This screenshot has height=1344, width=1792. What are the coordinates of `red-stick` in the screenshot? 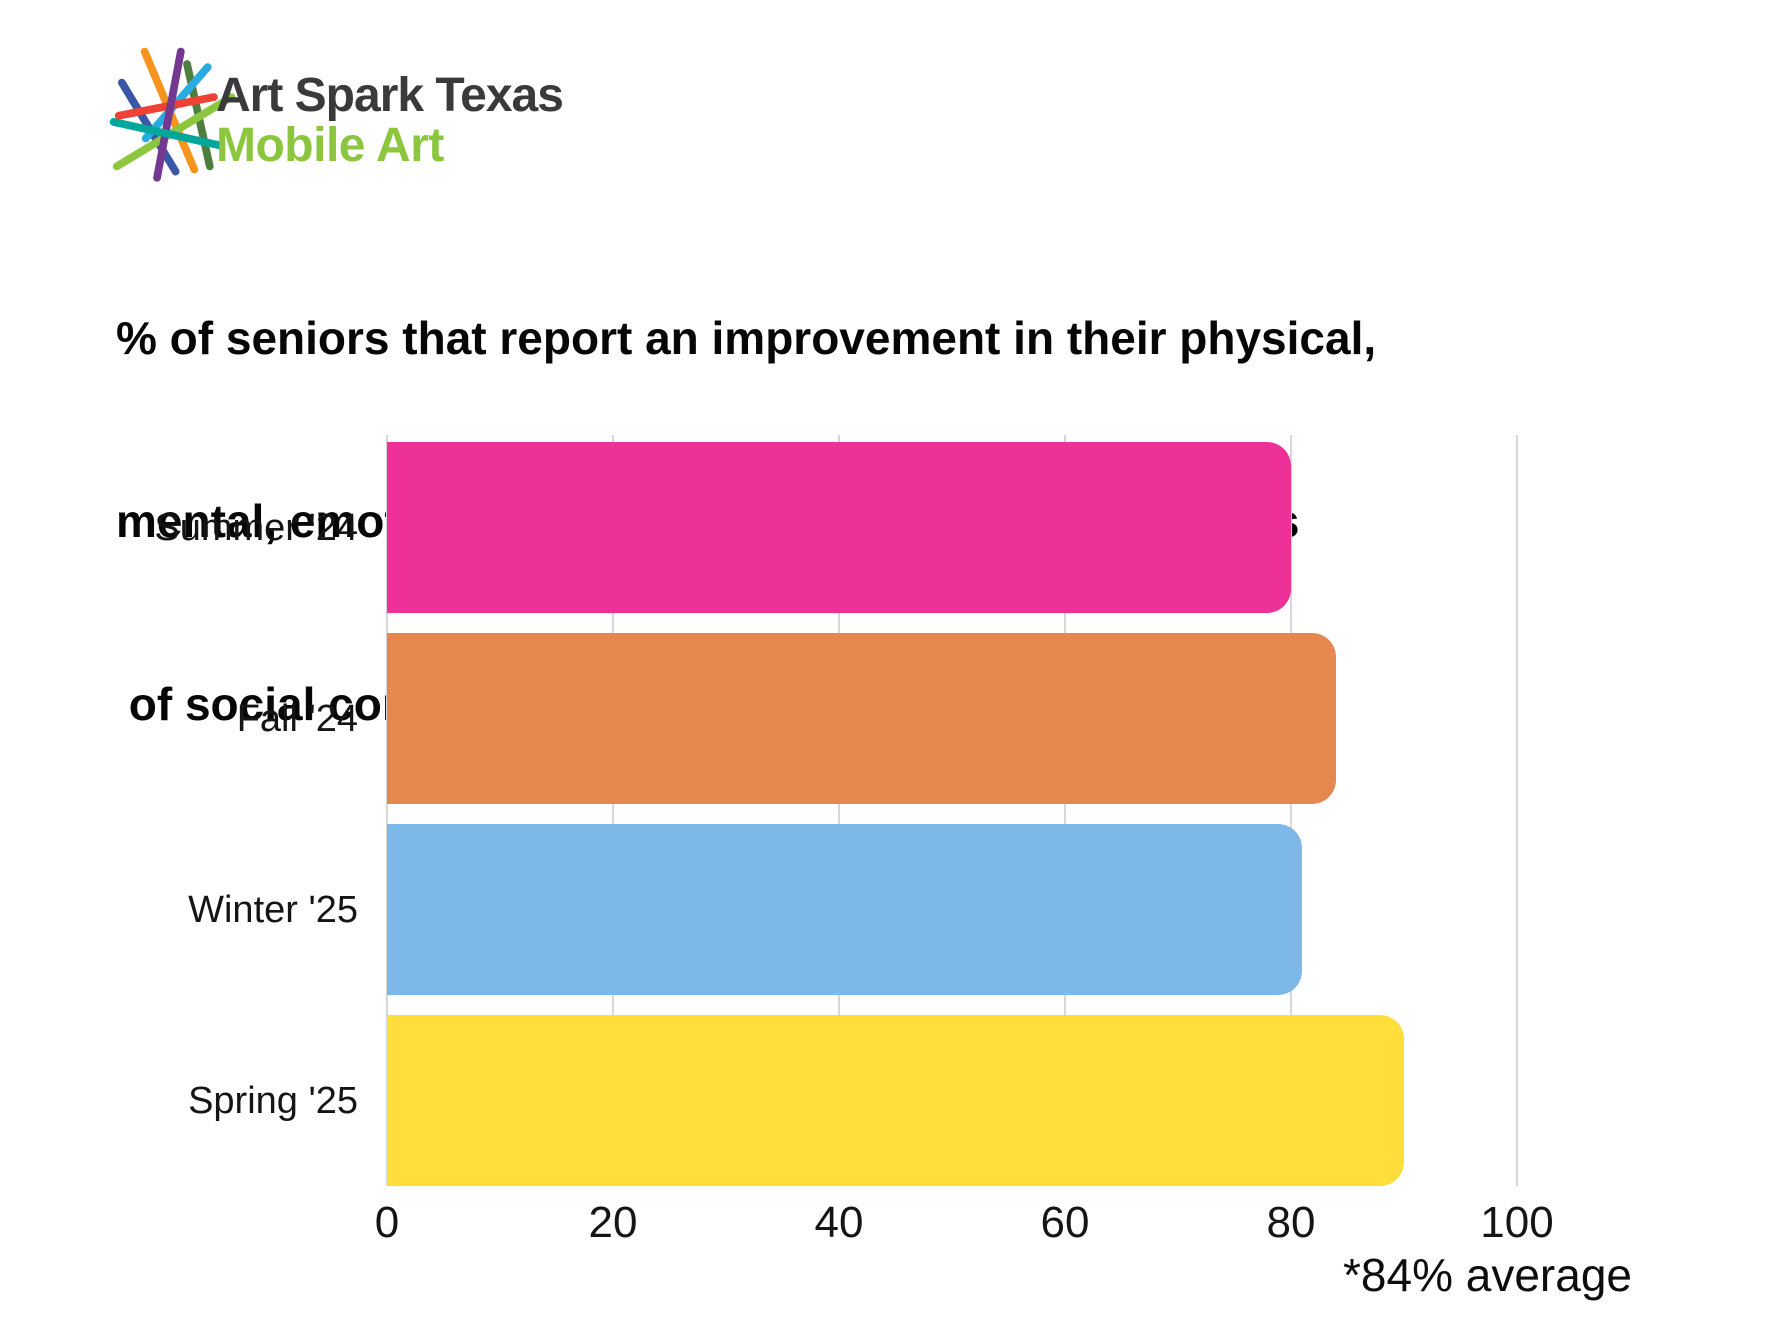 It's located at (166, 106).